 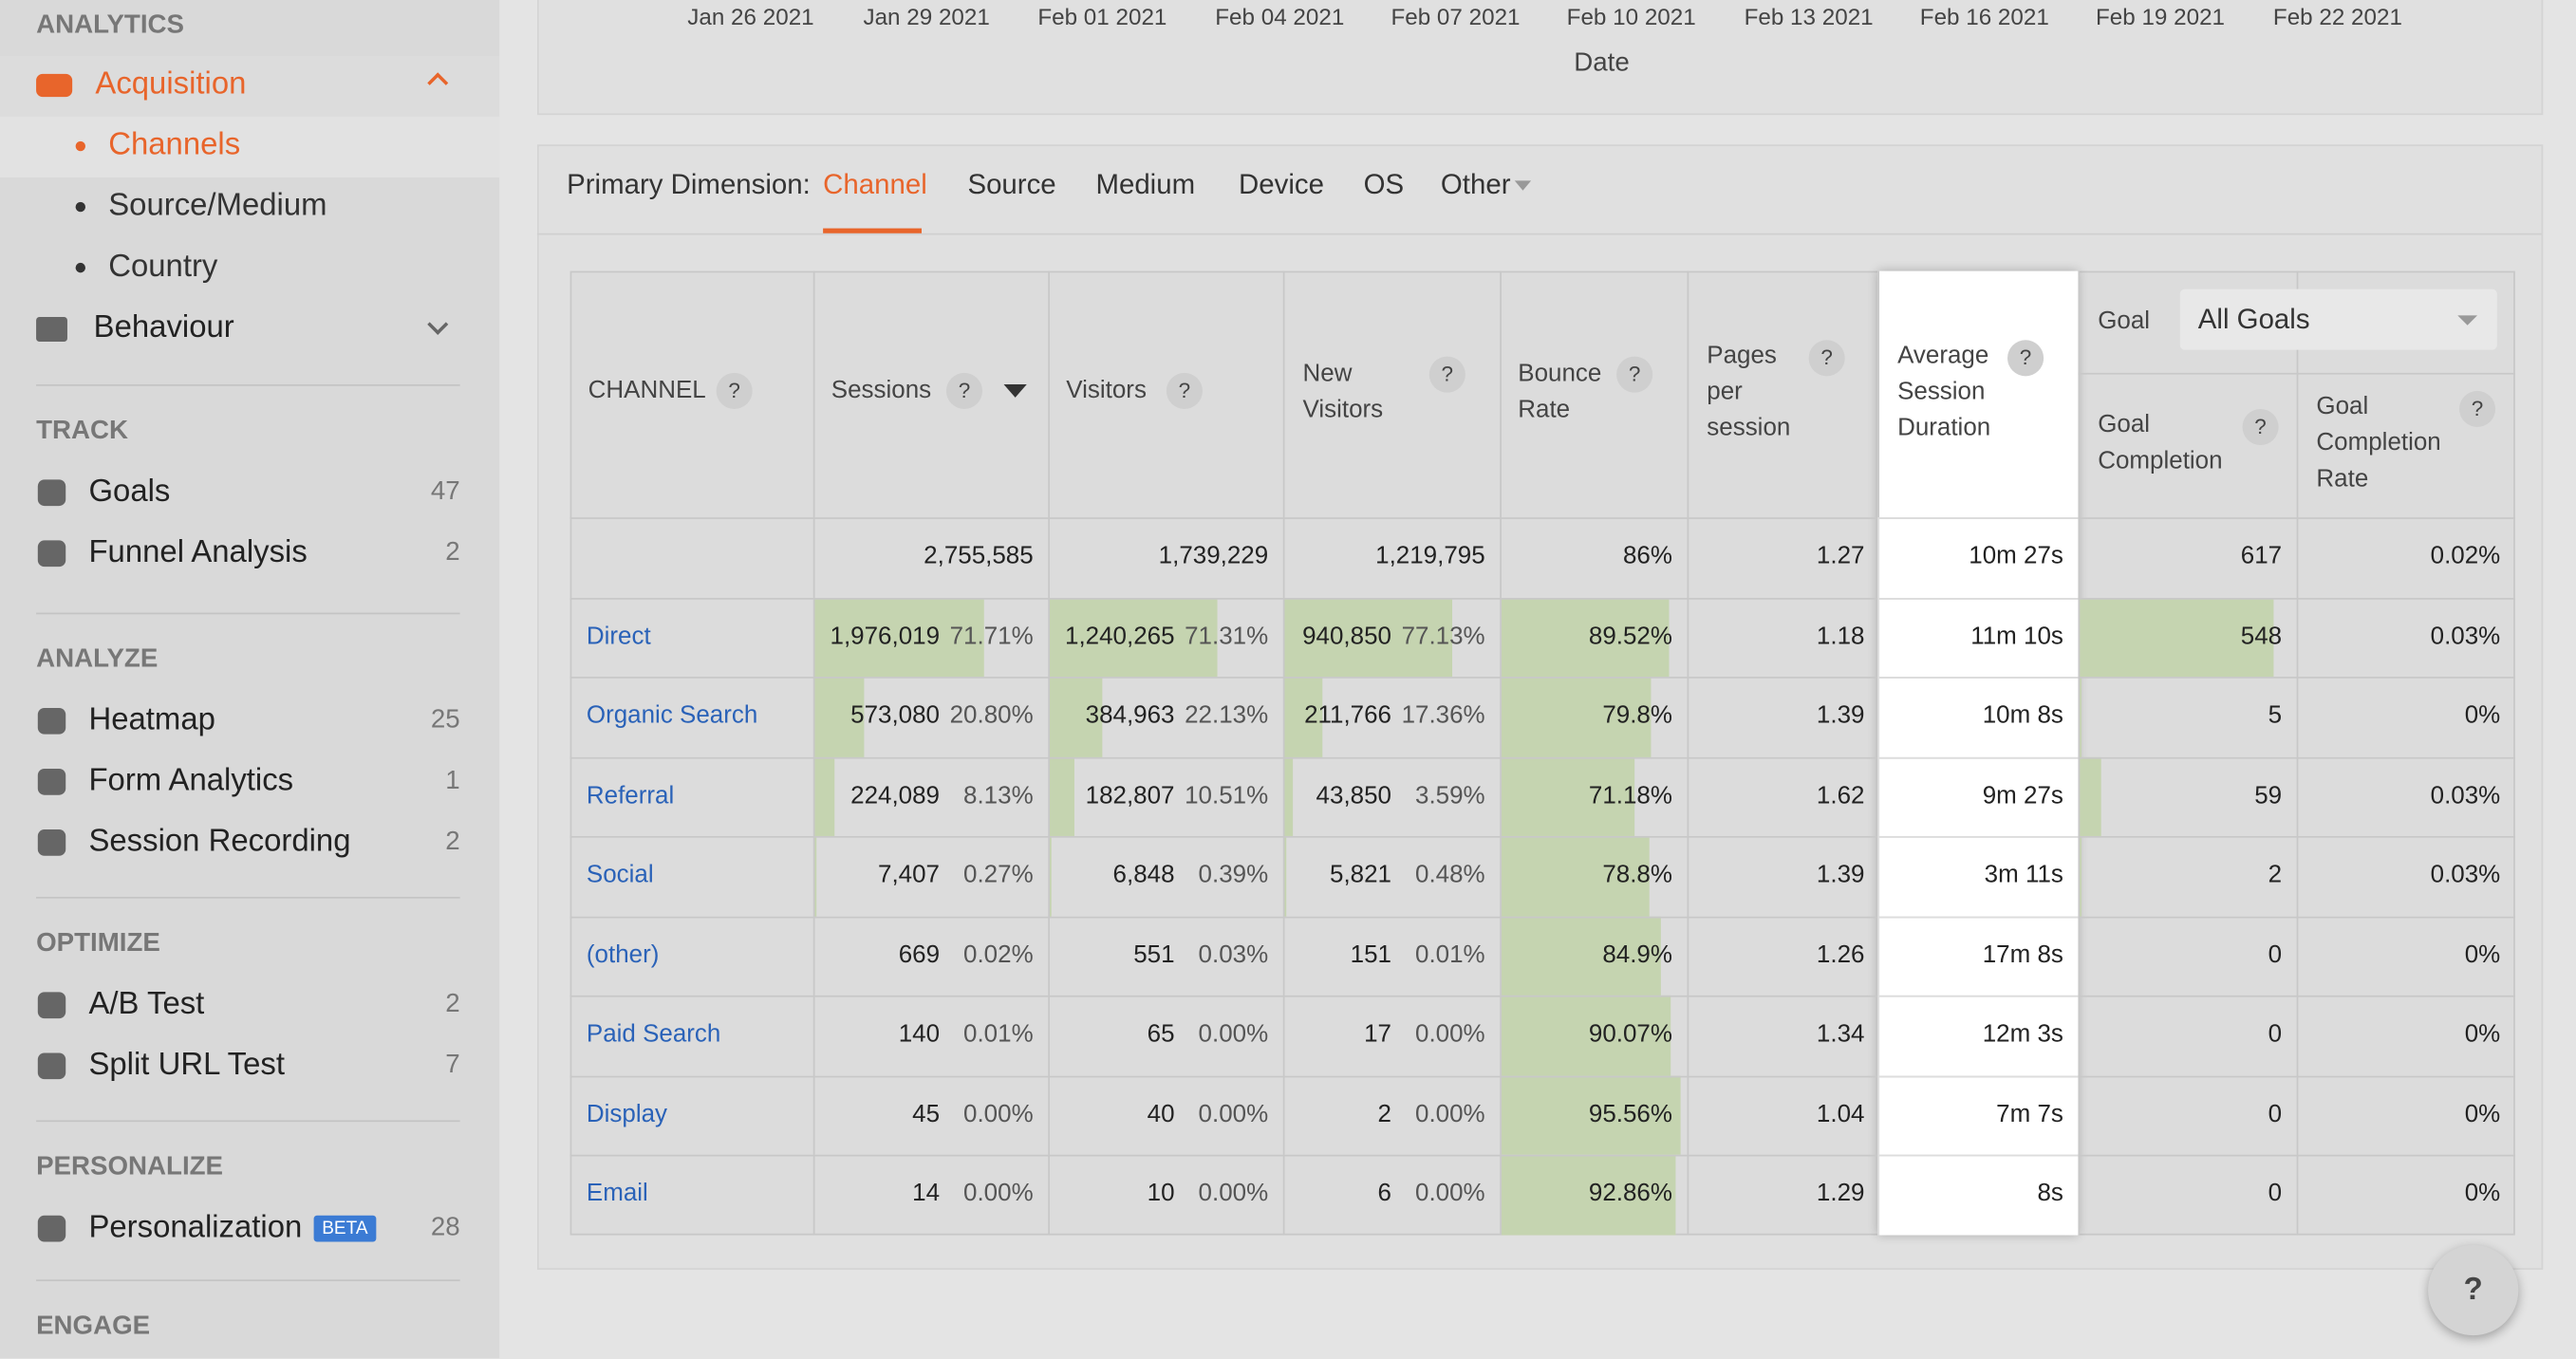 What do you see at coordinates (146, 1004) in the screenshot?
I see `nav-item: A/B Test` at bounding box center [146, 1004].